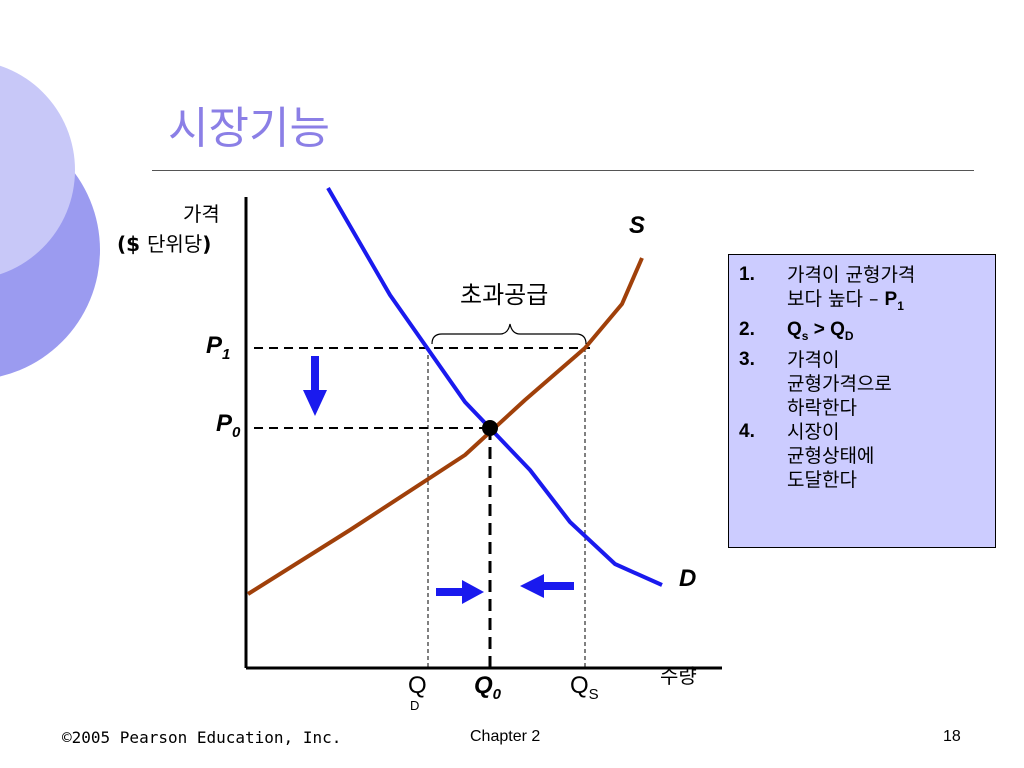  Describe the element at coordinates (37, 170) in the screenshot. I see `decor-circle-light` at that location.